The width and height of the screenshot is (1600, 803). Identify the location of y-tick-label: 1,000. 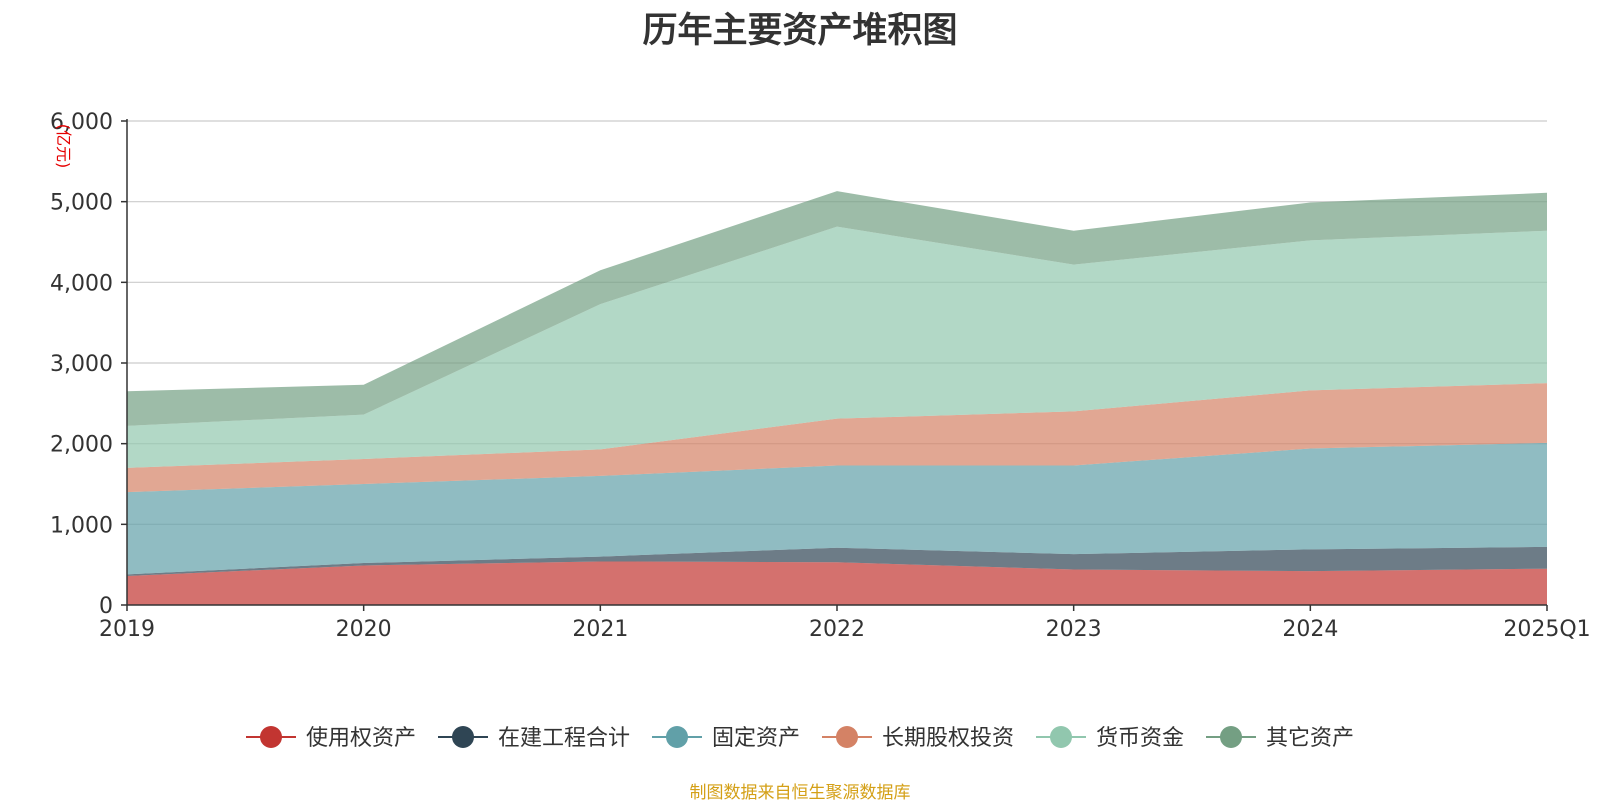
(81, 525).